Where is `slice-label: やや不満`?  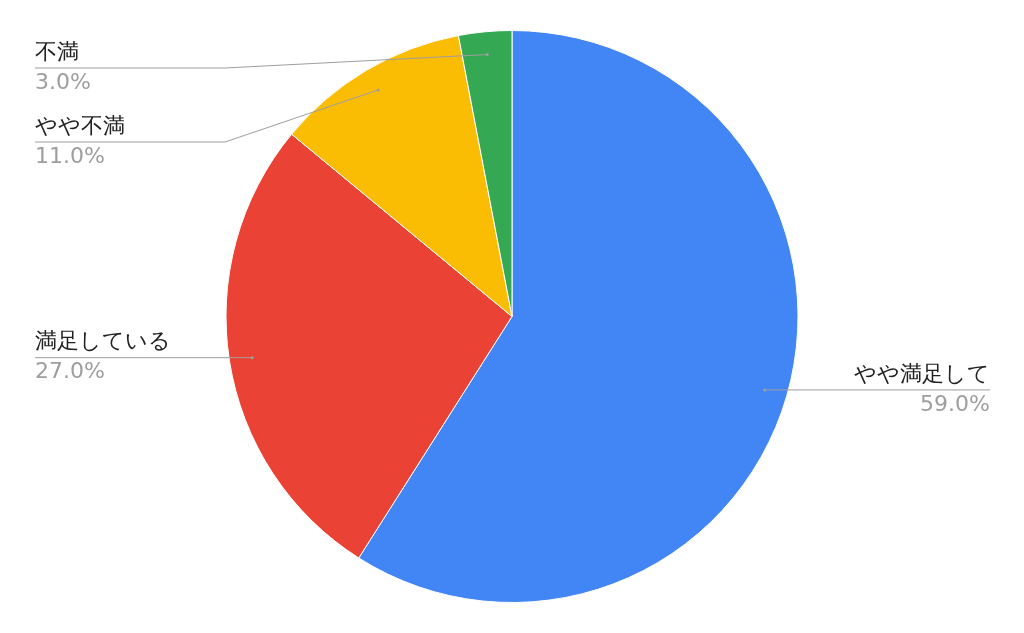
slice-label: やや不満 is located at coordinates (80, 125).